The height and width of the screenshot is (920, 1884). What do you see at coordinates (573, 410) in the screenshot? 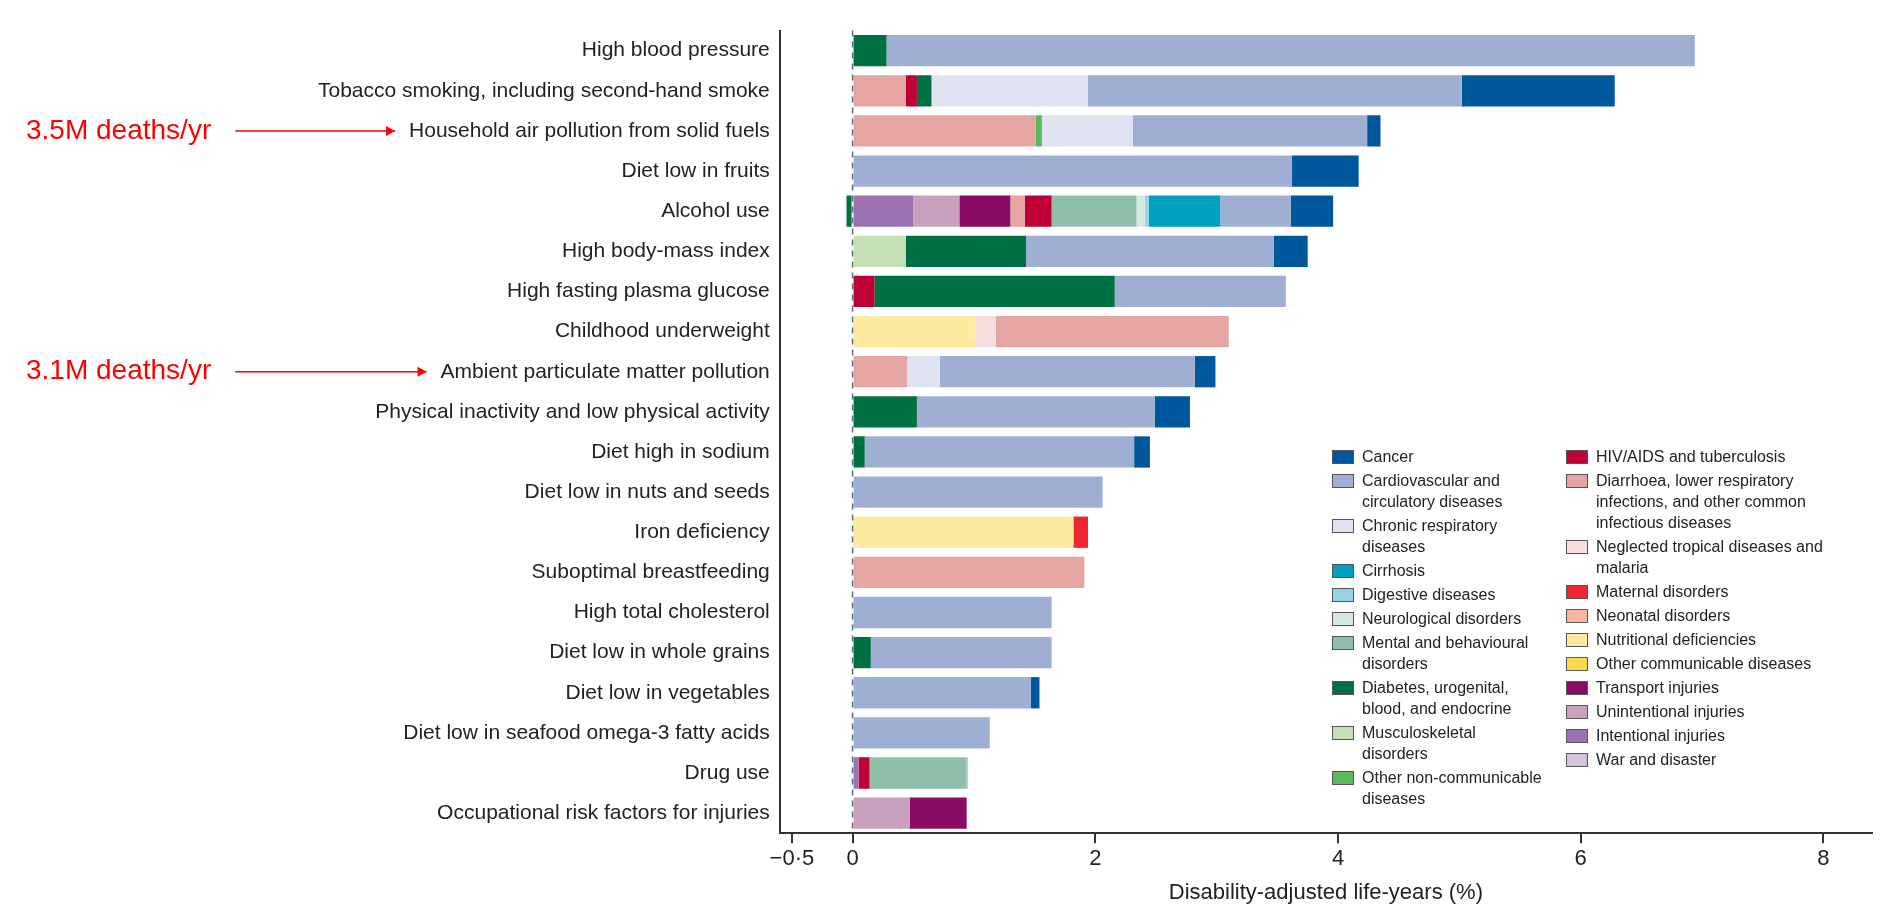
I see `y-tick-label: Physical inactivity and low physical activity` at bounding box center [573, 410].